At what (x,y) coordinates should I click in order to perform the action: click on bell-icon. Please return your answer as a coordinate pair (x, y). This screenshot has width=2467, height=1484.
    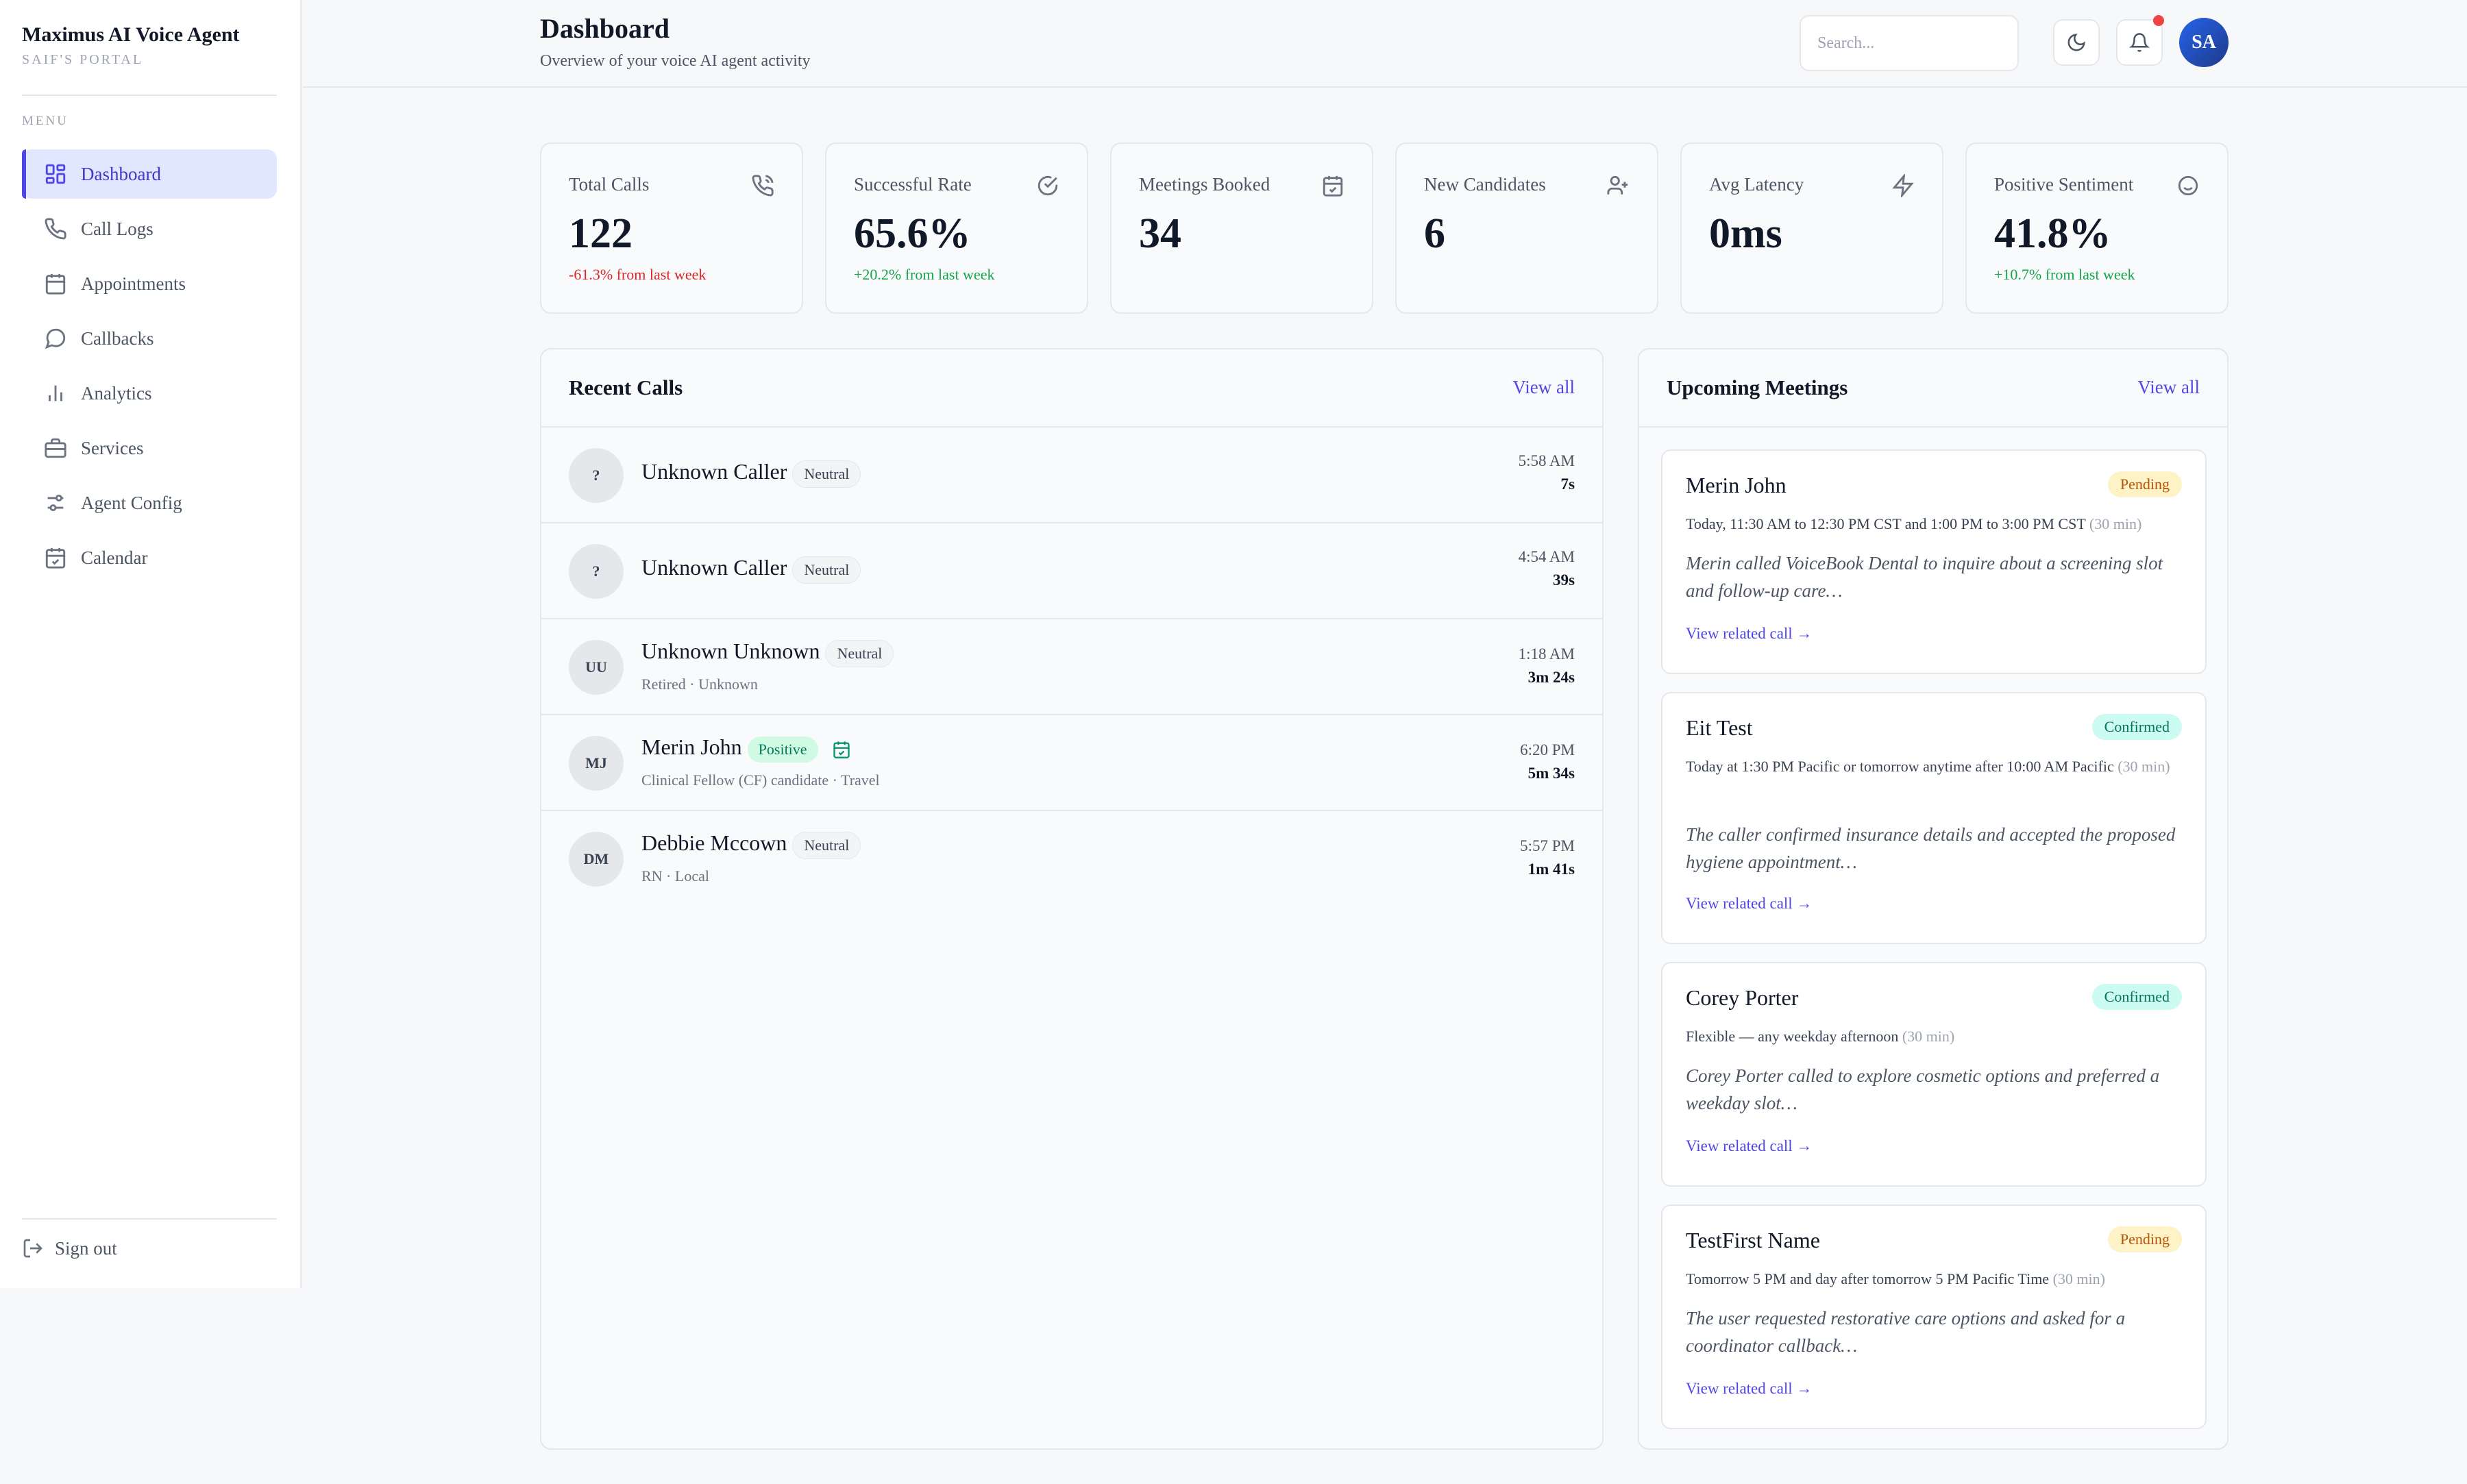
    Looking at the image, I should click on (2139, 42).